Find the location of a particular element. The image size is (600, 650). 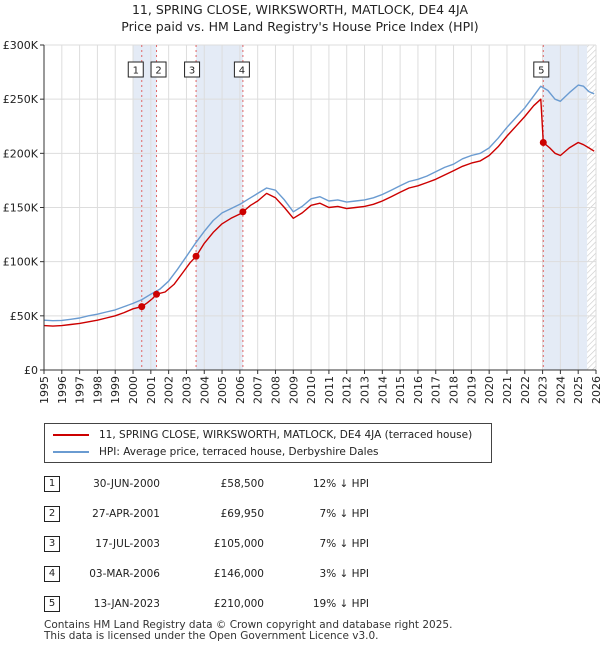

transaction-box-label: 1 is located at coordinates (136, 71).